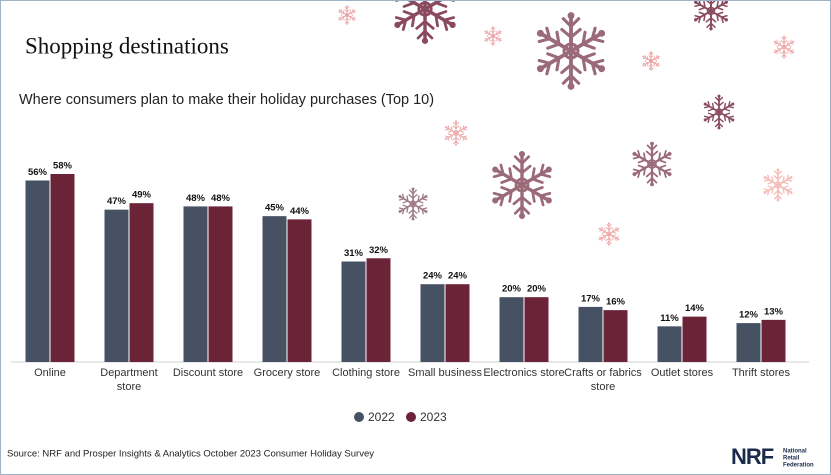 Image resolution: width=831 pixels, height=475 pixels. I want to click on x-tick-label: Electronics store, so click(524, 373).